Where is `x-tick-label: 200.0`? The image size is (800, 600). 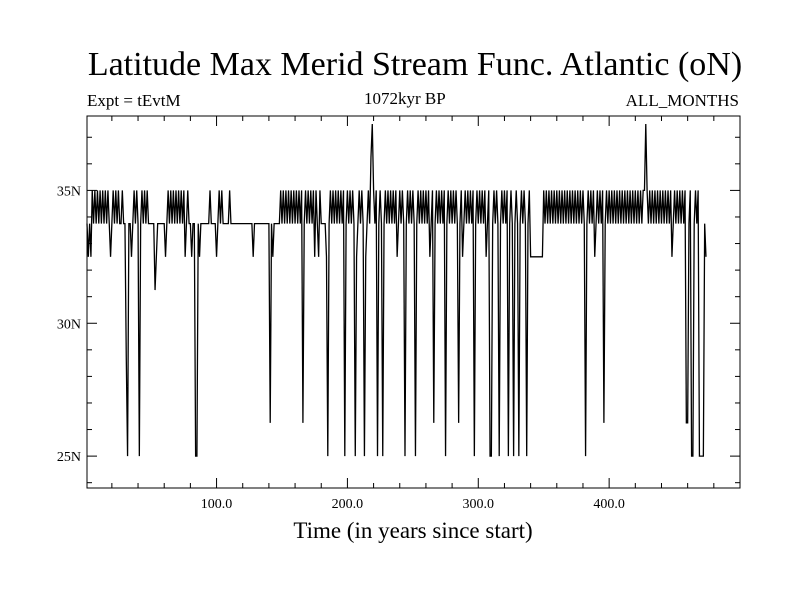
x-tick-label: 200.0 is located at coordinates (348, 504).